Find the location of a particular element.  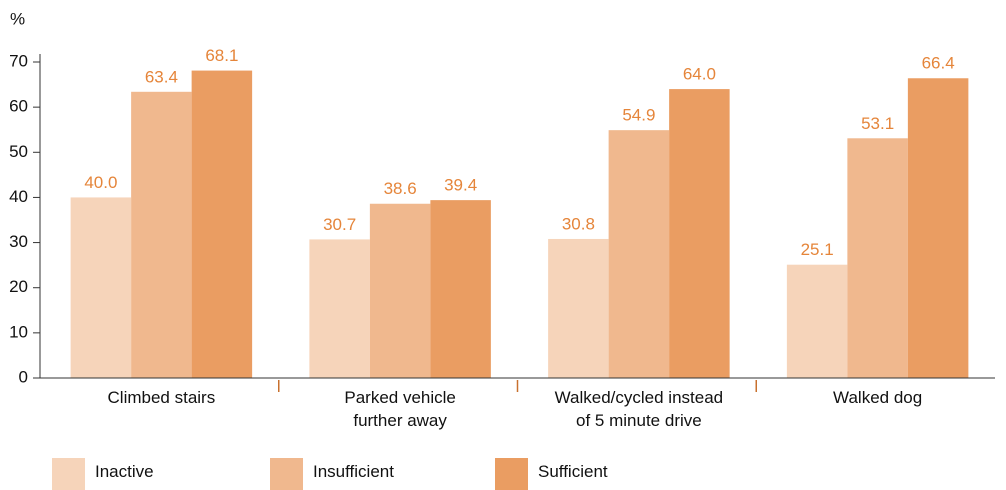

legend-label: Inactive is located at coordinates (124, 471).